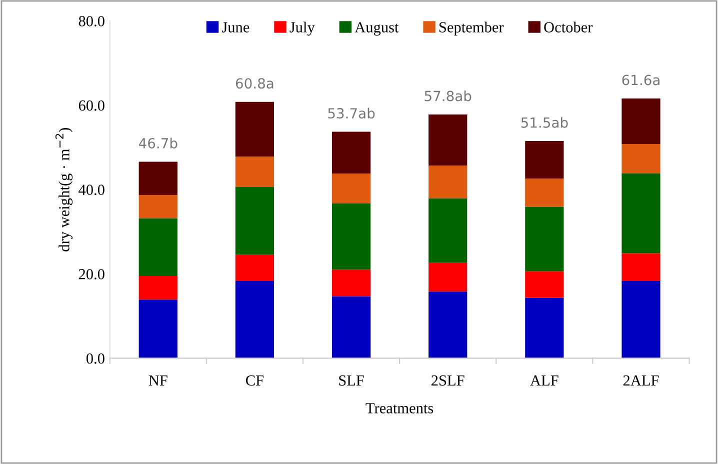 This screenshot has width=718, height=464. I want to click on total-label: 53.7ab, so click(351, 113).